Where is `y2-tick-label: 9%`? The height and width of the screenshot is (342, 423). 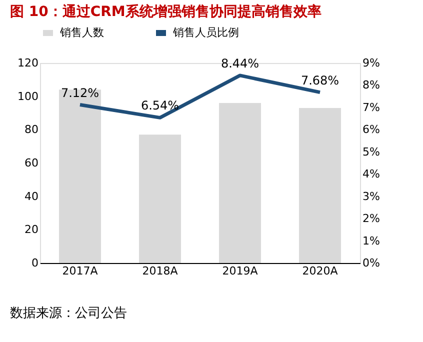 y2-tick-label: 9% is located at coordinates (371, 63).